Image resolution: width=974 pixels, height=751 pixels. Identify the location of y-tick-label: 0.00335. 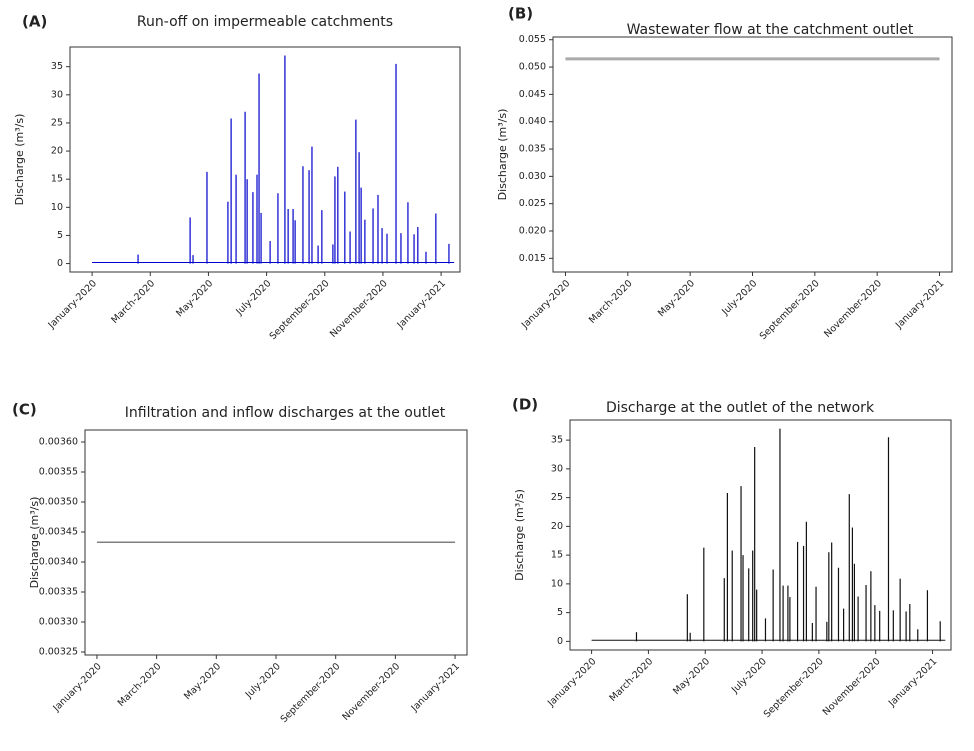
(58, 592).